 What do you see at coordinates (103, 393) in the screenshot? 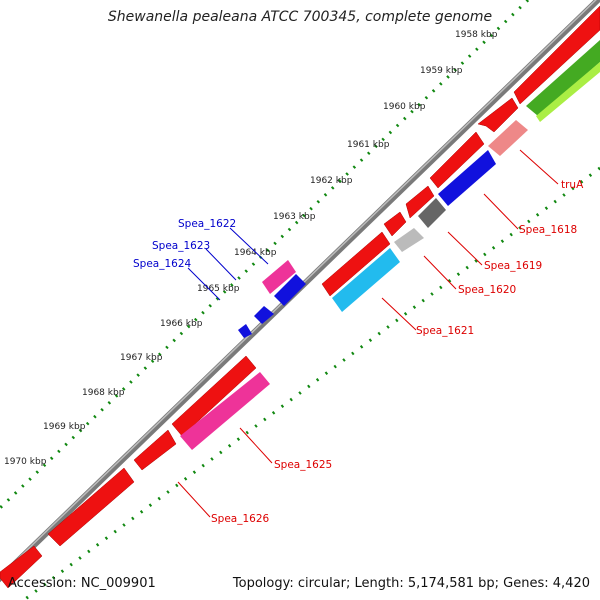
I see `scale-label-1968: 1968 kbp` at bounding box center [103, 393].